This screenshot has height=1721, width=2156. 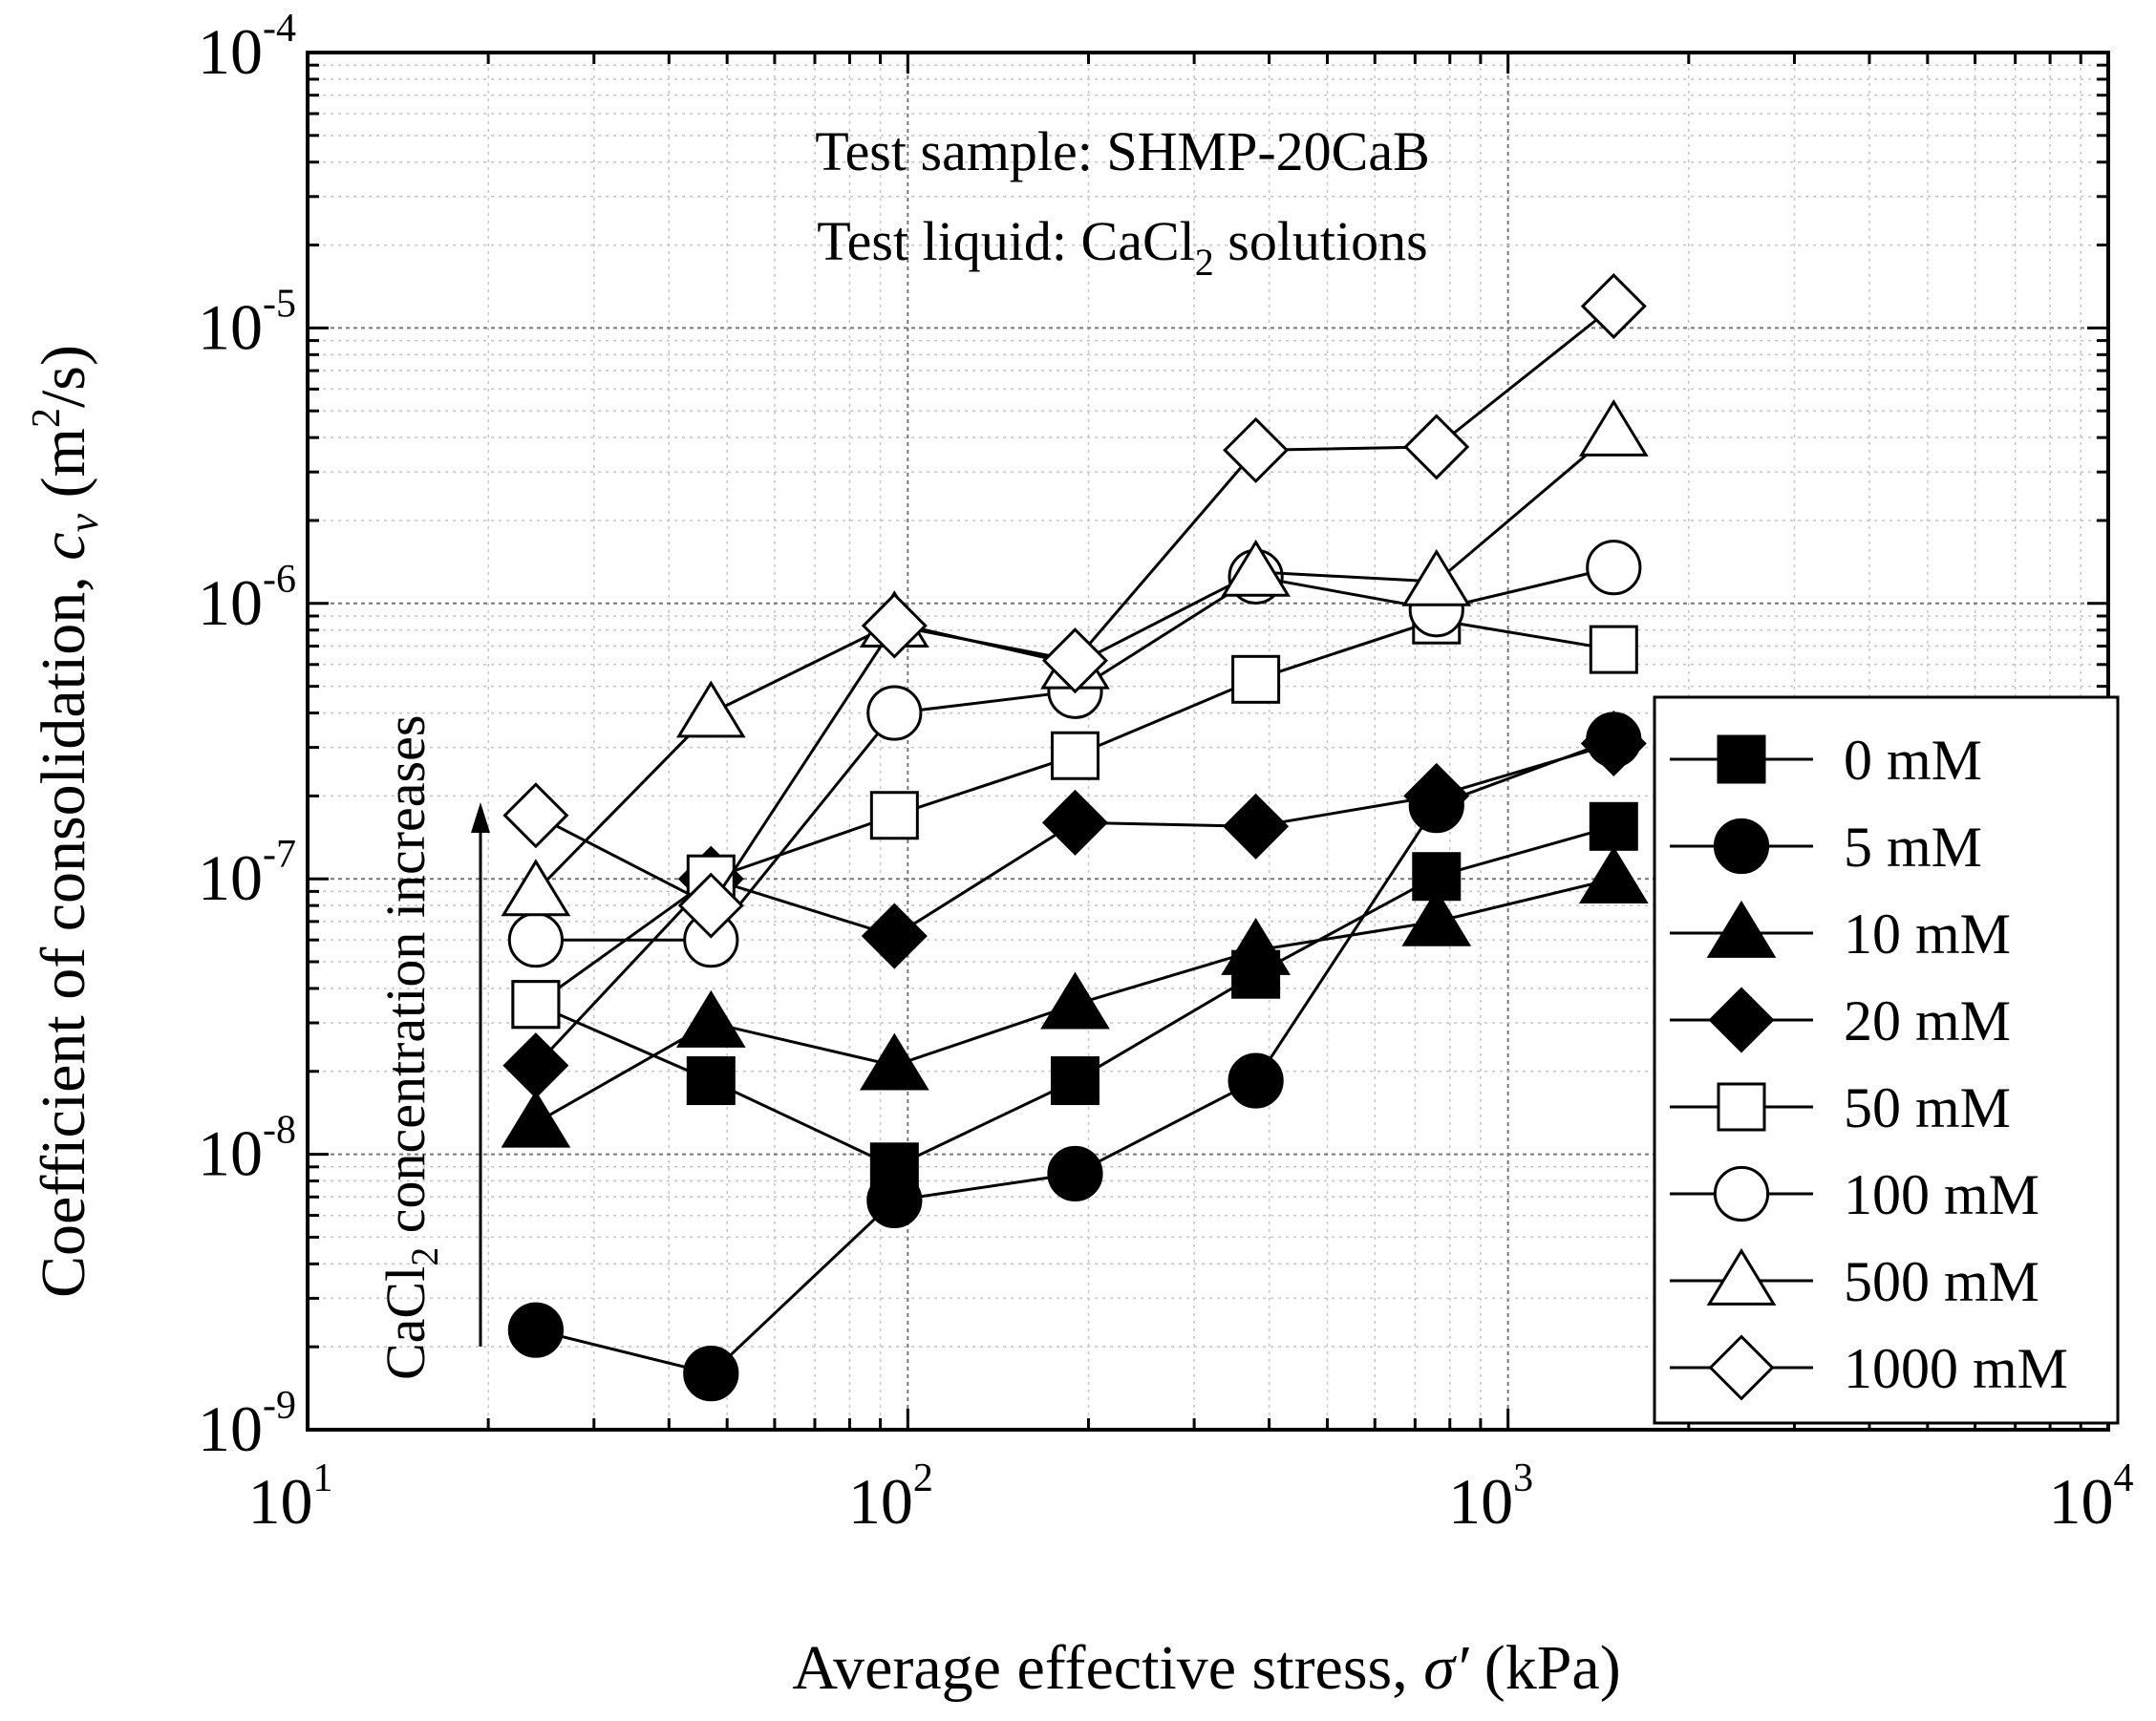 I want to click on x-axis-title: Average effective stress, σ′ (kPa), so click(x=1206, y=1668).